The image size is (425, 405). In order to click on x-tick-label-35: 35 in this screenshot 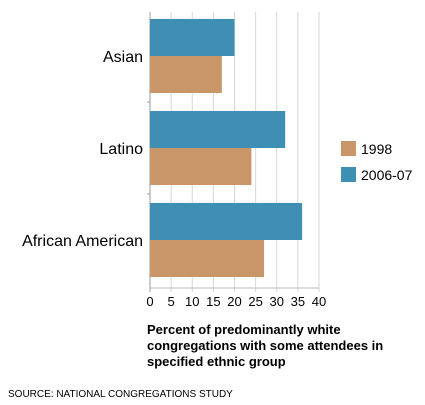, I will do `click(298, 301)`.